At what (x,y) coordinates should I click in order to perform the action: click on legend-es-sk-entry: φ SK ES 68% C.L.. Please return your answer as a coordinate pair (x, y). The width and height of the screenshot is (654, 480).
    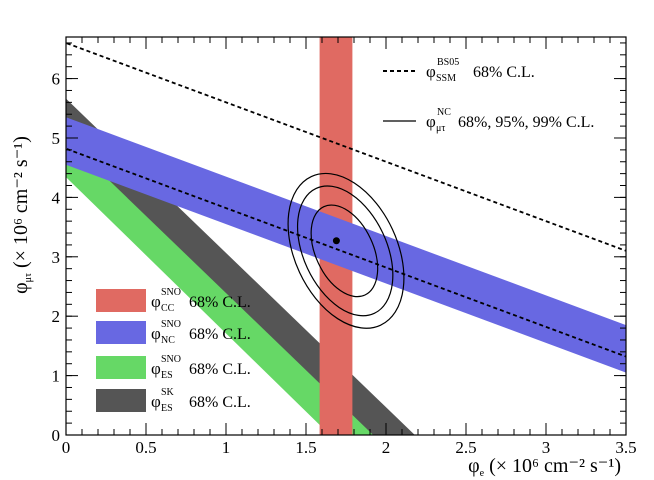
    Looking at the image, I should click on (173, 400).